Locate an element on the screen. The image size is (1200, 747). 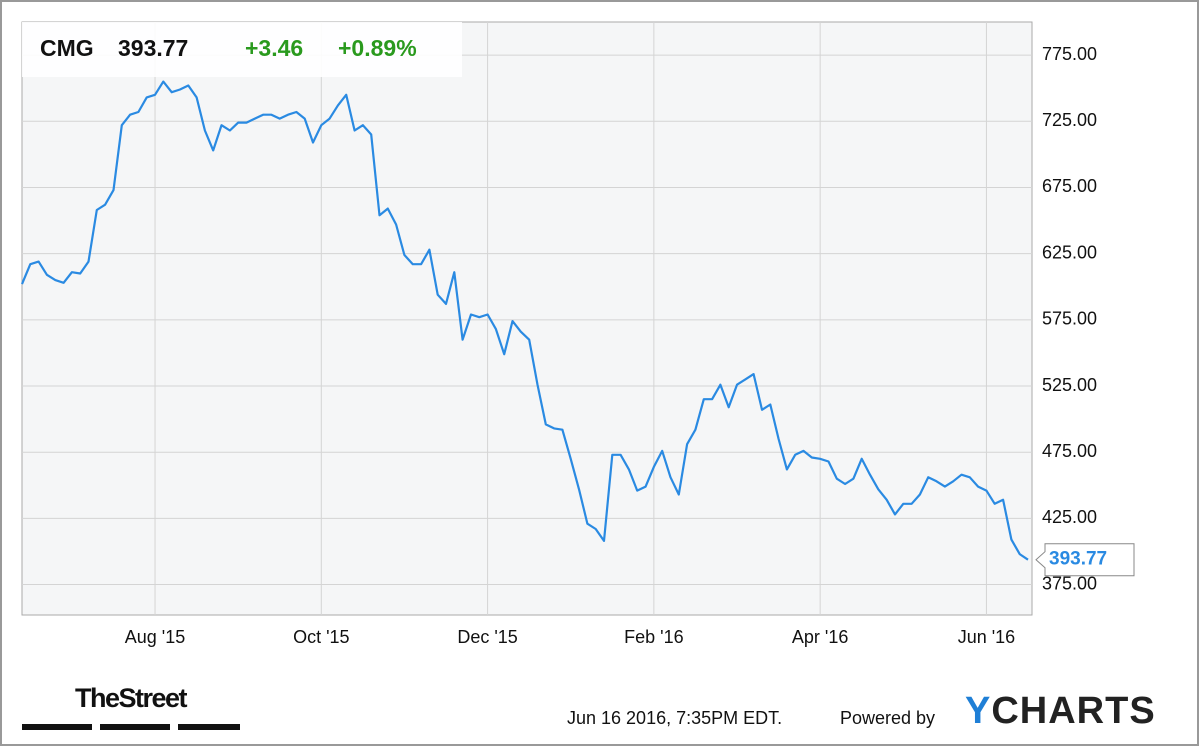
change-pct: +0.89% is located at coordinates (377, 48).